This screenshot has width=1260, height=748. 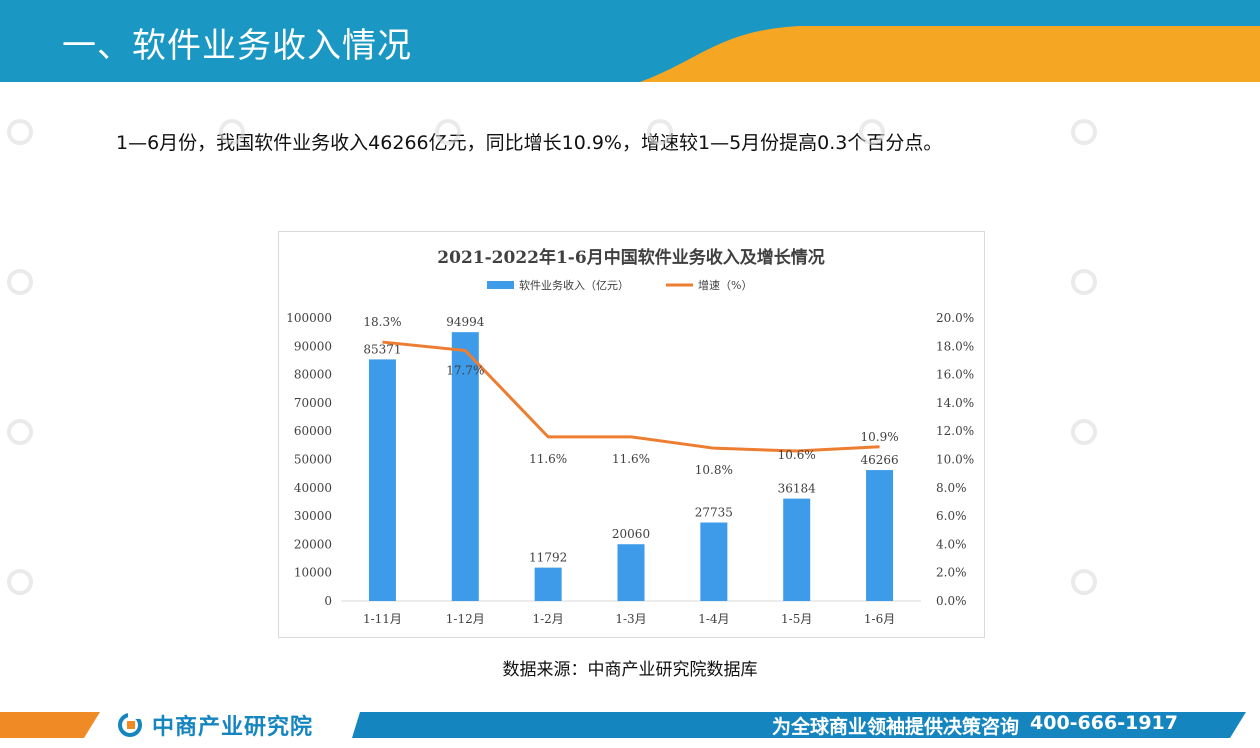 I want to click on bar-data-label: 46266, so click(x=879, y=460).